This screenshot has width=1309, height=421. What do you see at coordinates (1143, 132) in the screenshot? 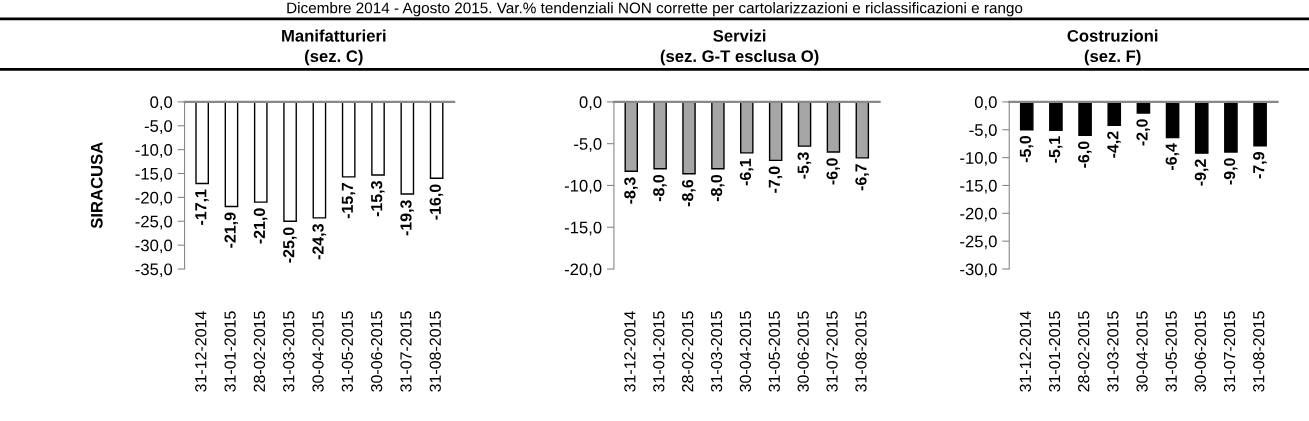
I see `data-label: -2,0` at bounding box center [1143, 132].